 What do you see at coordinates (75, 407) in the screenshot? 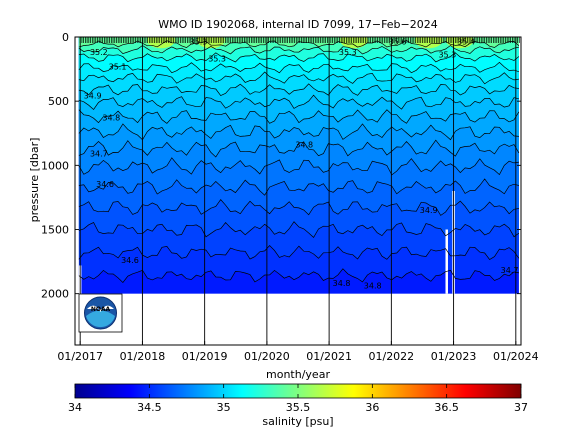
I see `colorbar-tick-label: 34` at bounding box center [75, 407].